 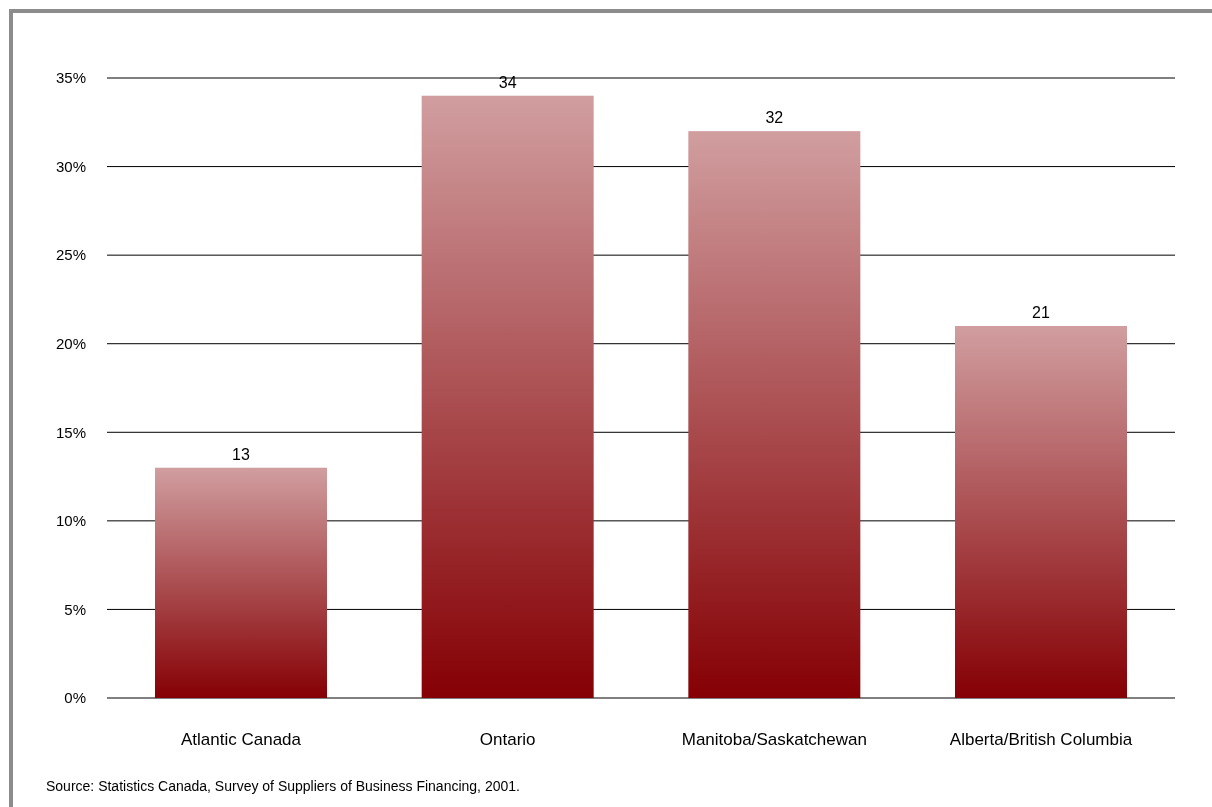 What do you see at coordinates (283, 786) in the screenshot?
I see `source-note: Source: Statistics Canada, Survey of Suppliers of Business Financing, 2001.` at bounding box center [283, 786].